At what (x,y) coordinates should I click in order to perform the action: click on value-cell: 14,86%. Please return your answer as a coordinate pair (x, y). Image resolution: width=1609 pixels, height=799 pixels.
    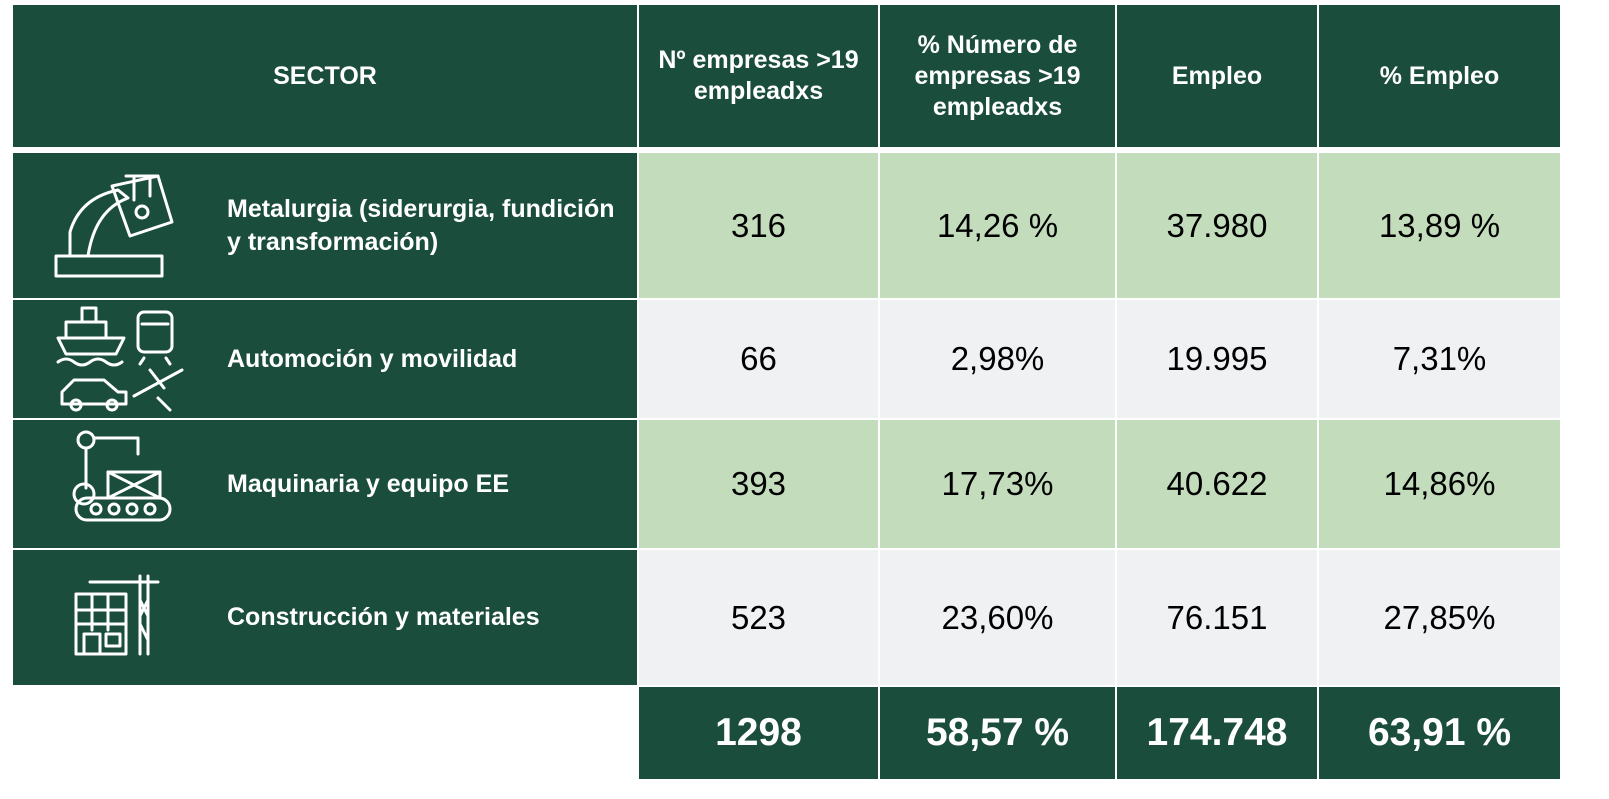
    Looking at the image, I should click on (1439, 484).